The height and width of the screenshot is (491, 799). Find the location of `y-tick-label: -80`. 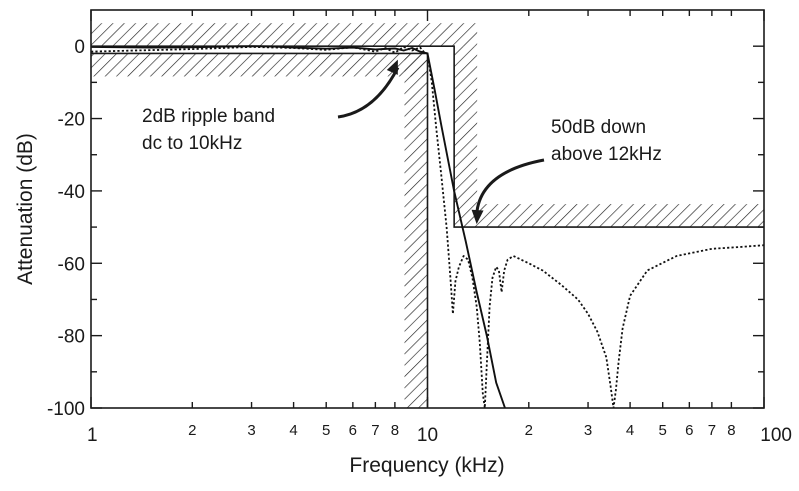

y-tick-label: -80 is located at coordinates (71, 337).